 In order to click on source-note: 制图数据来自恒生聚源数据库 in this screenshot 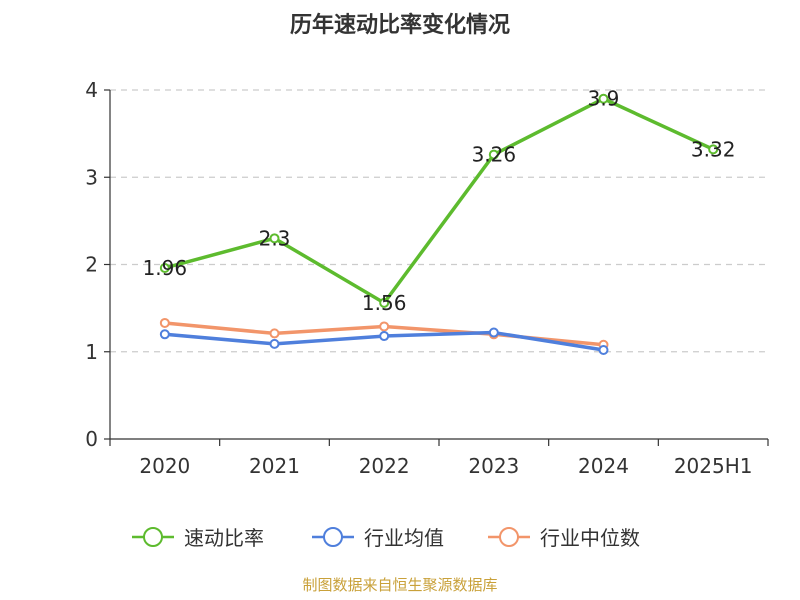, I will do `click(399, 585)`.